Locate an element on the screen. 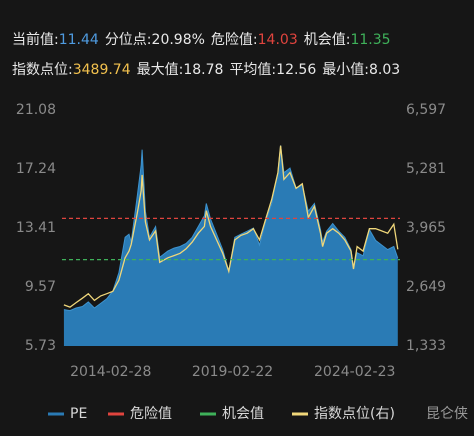 The image size is (474, 436). legend-item: 指数点位(右) is located at coordinates (343, 414).